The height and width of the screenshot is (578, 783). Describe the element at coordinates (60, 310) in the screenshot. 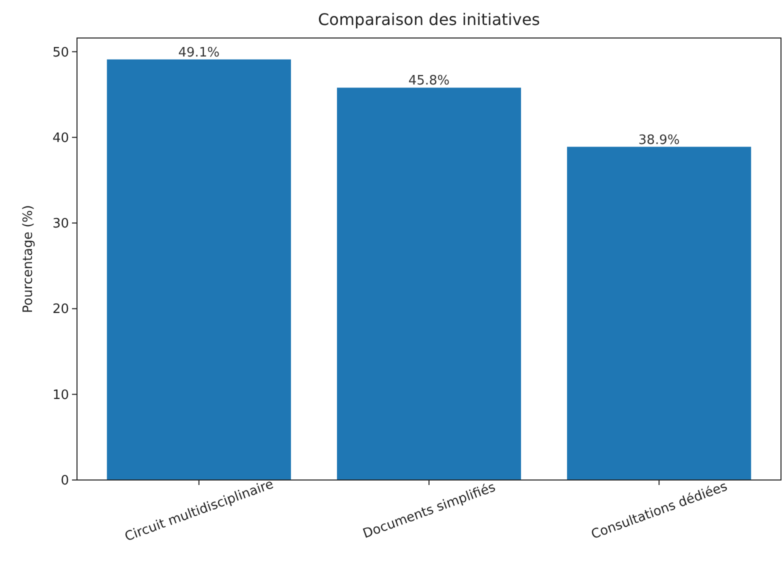

I see `y-tick-label: 20` at that location.